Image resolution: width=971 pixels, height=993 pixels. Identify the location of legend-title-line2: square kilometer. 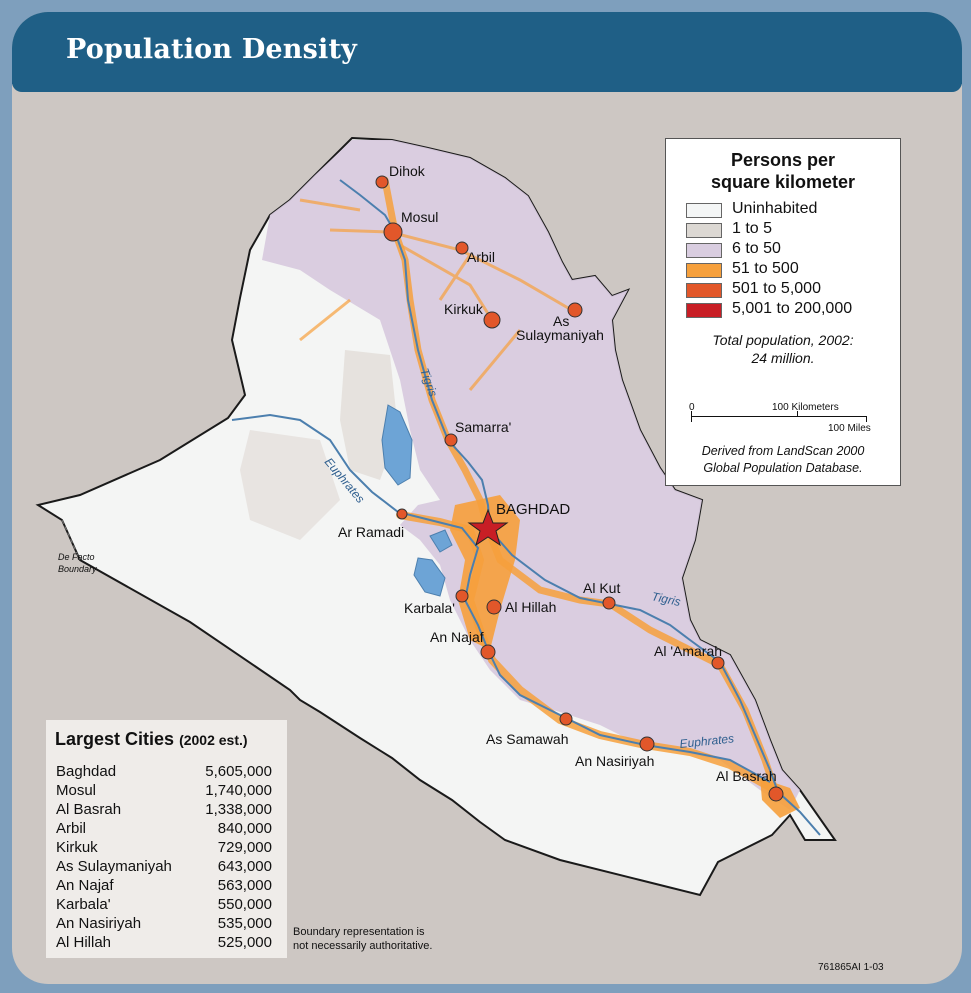
(783, 182).